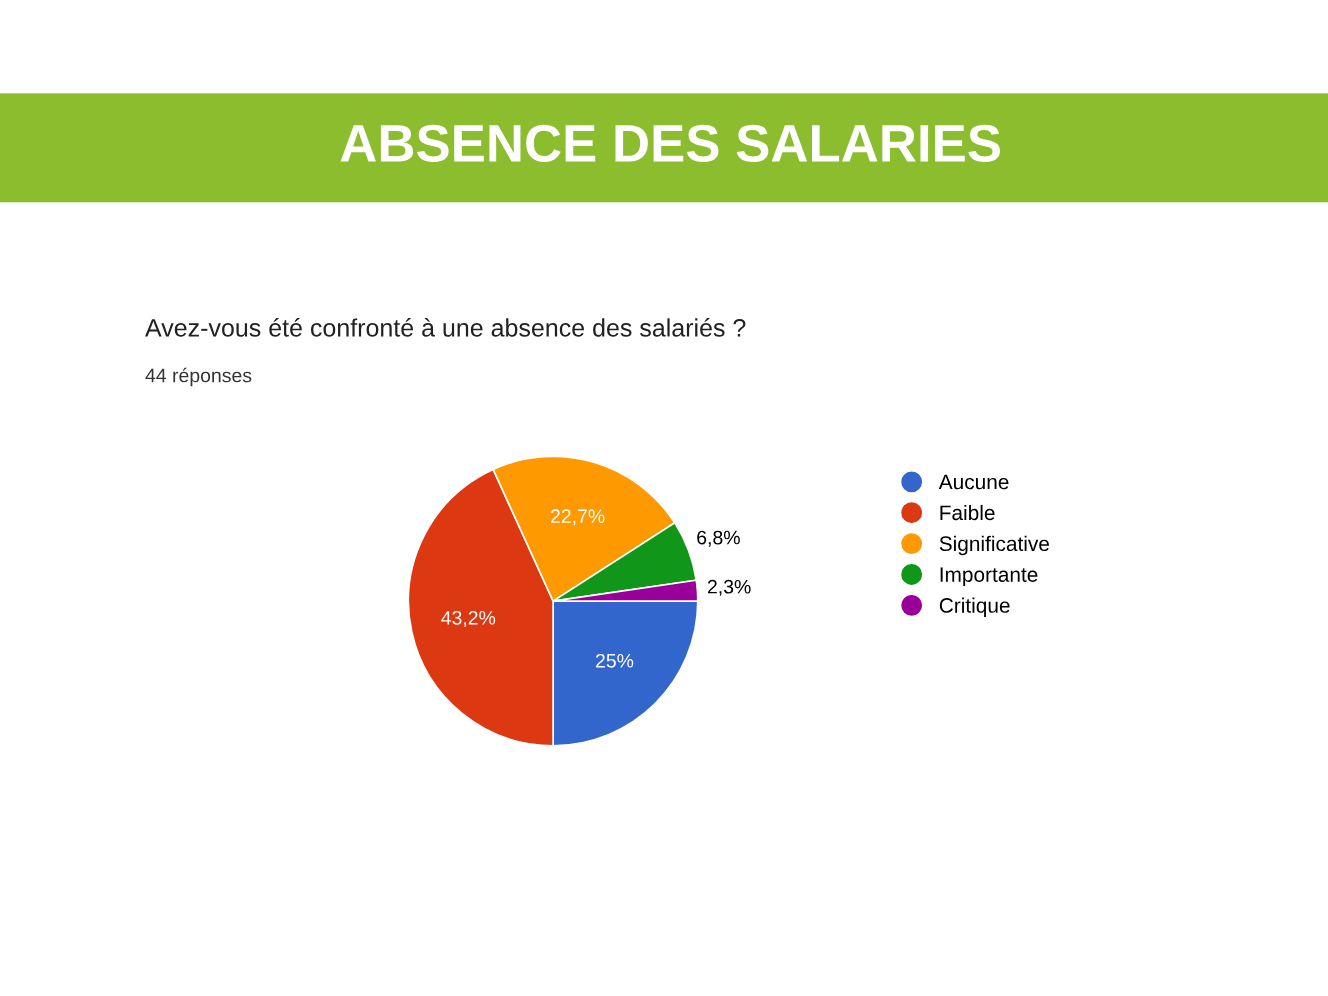 The height and width of the screenshot is (996, 1328). What do you see at coordinates (468, 618) in the screenshot?
I see `data-label: 43,2%` at bounding box center [468, 618].